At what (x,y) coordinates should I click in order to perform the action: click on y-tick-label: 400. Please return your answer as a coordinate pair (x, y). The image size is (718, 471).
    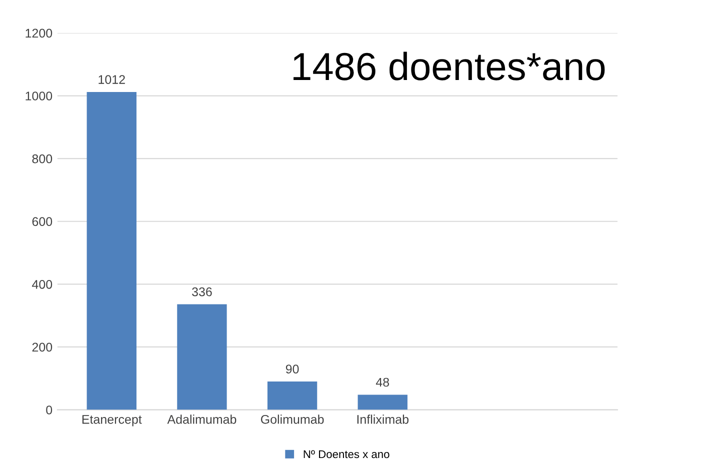
    Looking at the image, I should click on (42, 284).